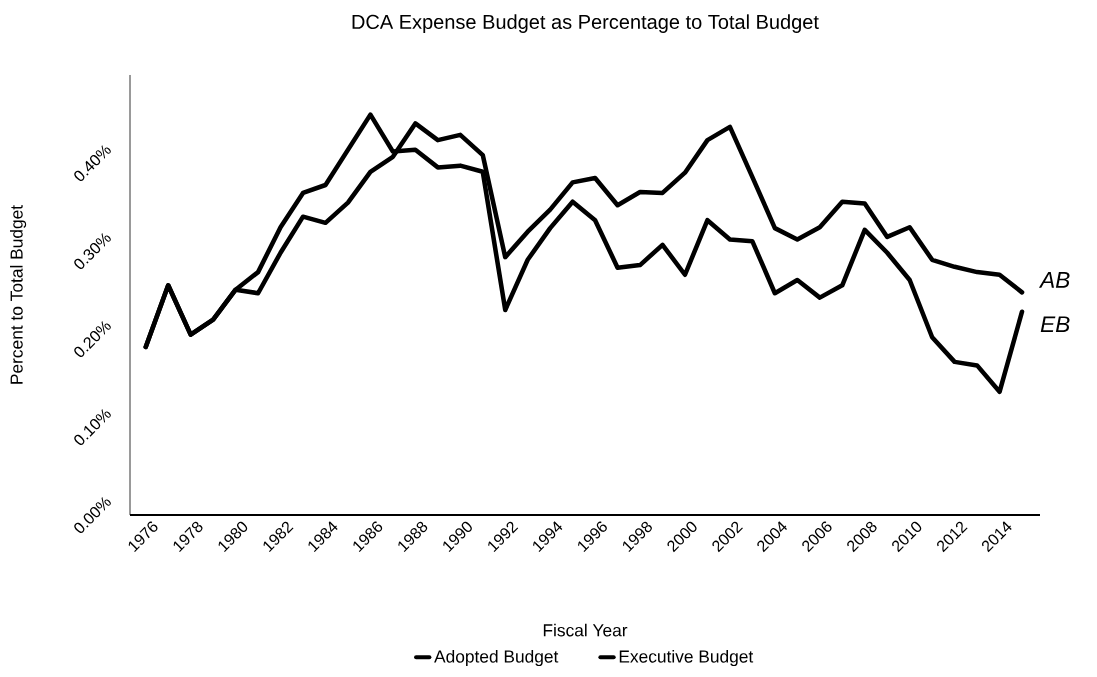  I want to click on legend-label: Adopted Budget, so click(496, 658).